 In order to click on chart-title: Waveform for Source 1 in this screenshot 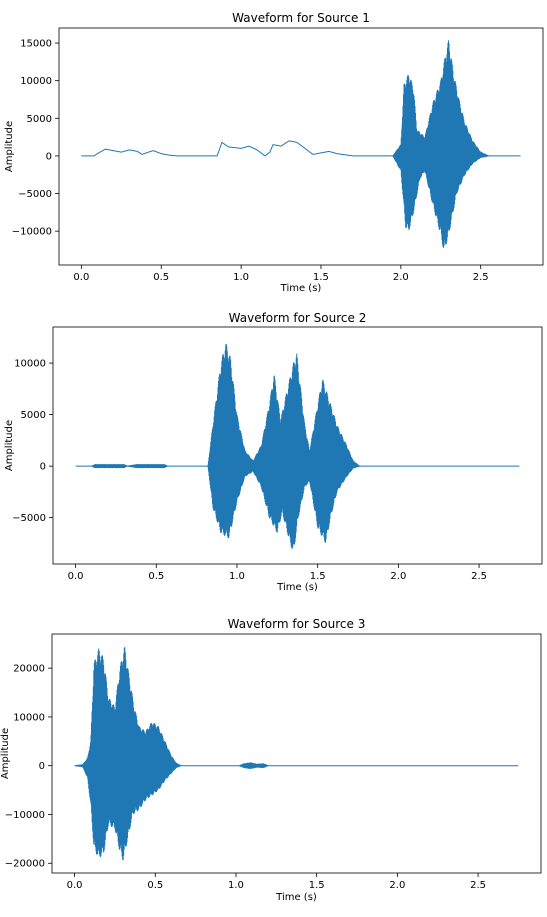, I will do `click(301, 18)`.